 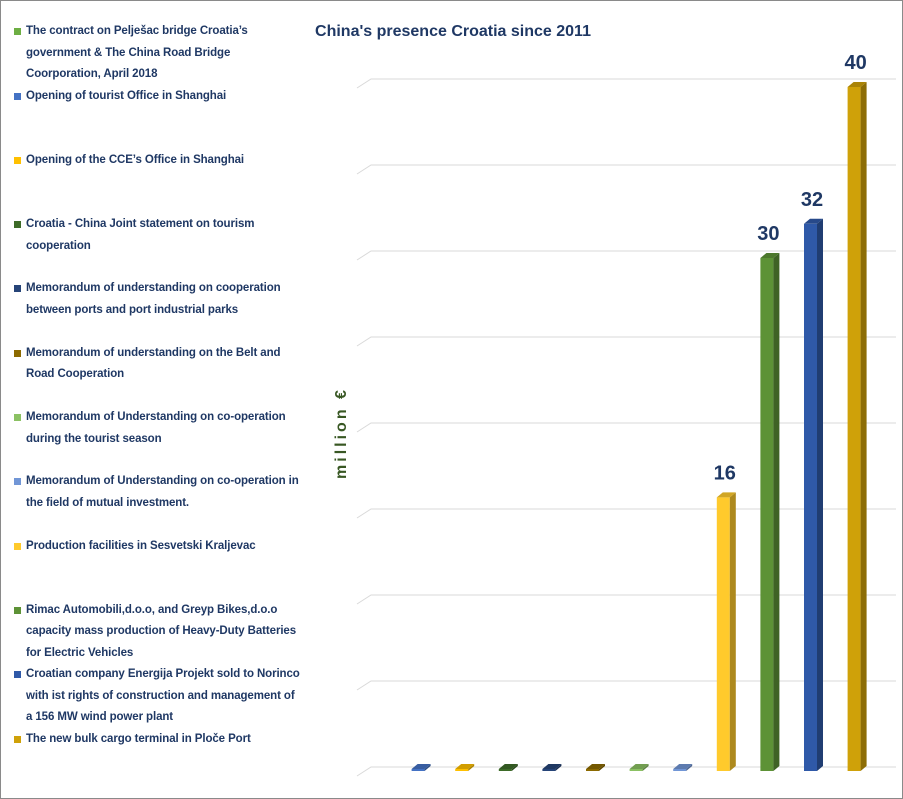 I want to click on data-label: 40, so click(x=855, y=63).